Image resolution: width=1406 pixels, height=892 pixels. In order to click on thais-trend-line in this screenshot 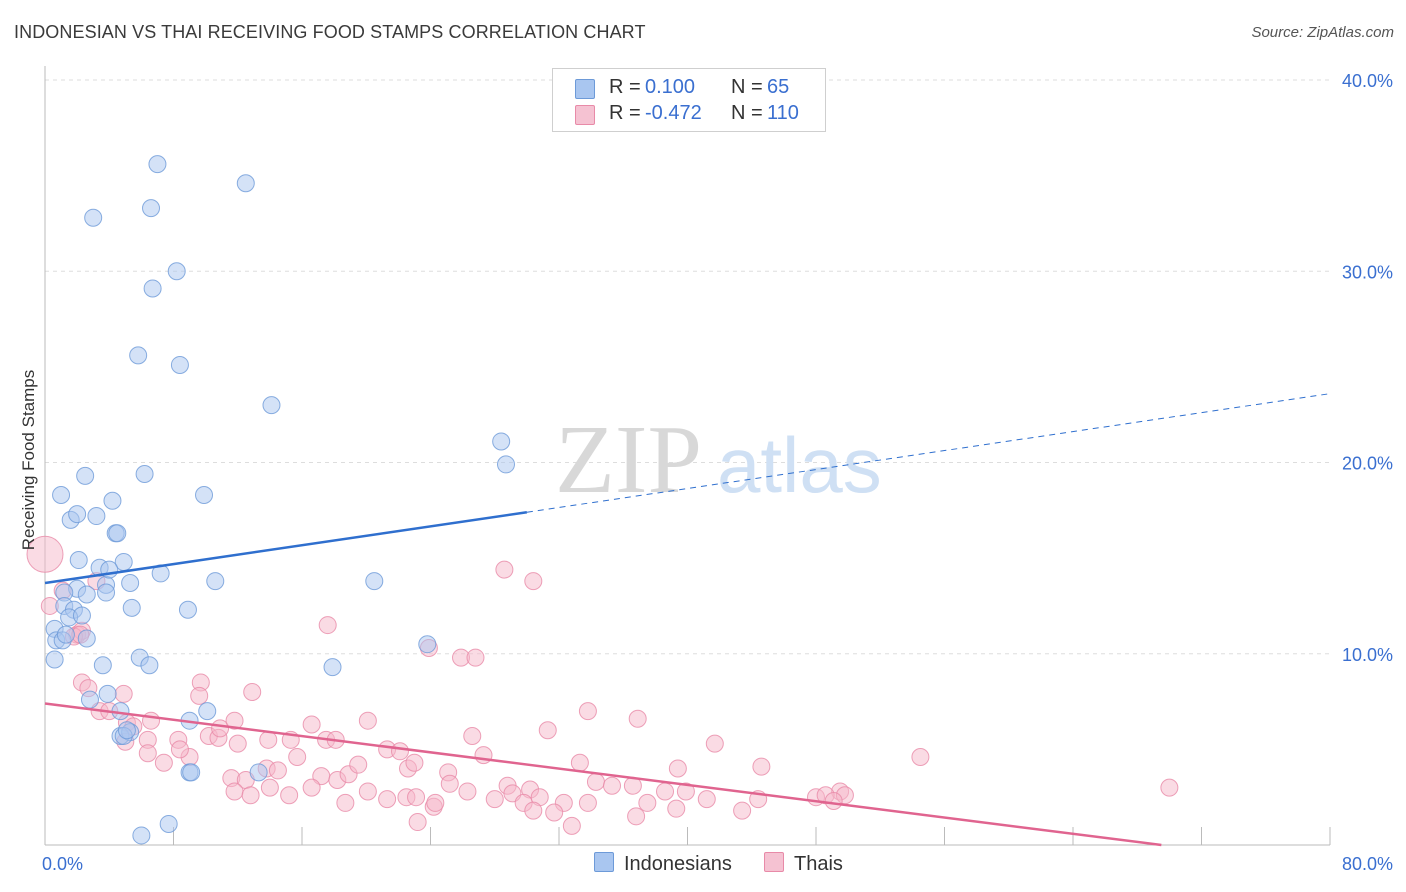, I will do `click(603, 774)`.